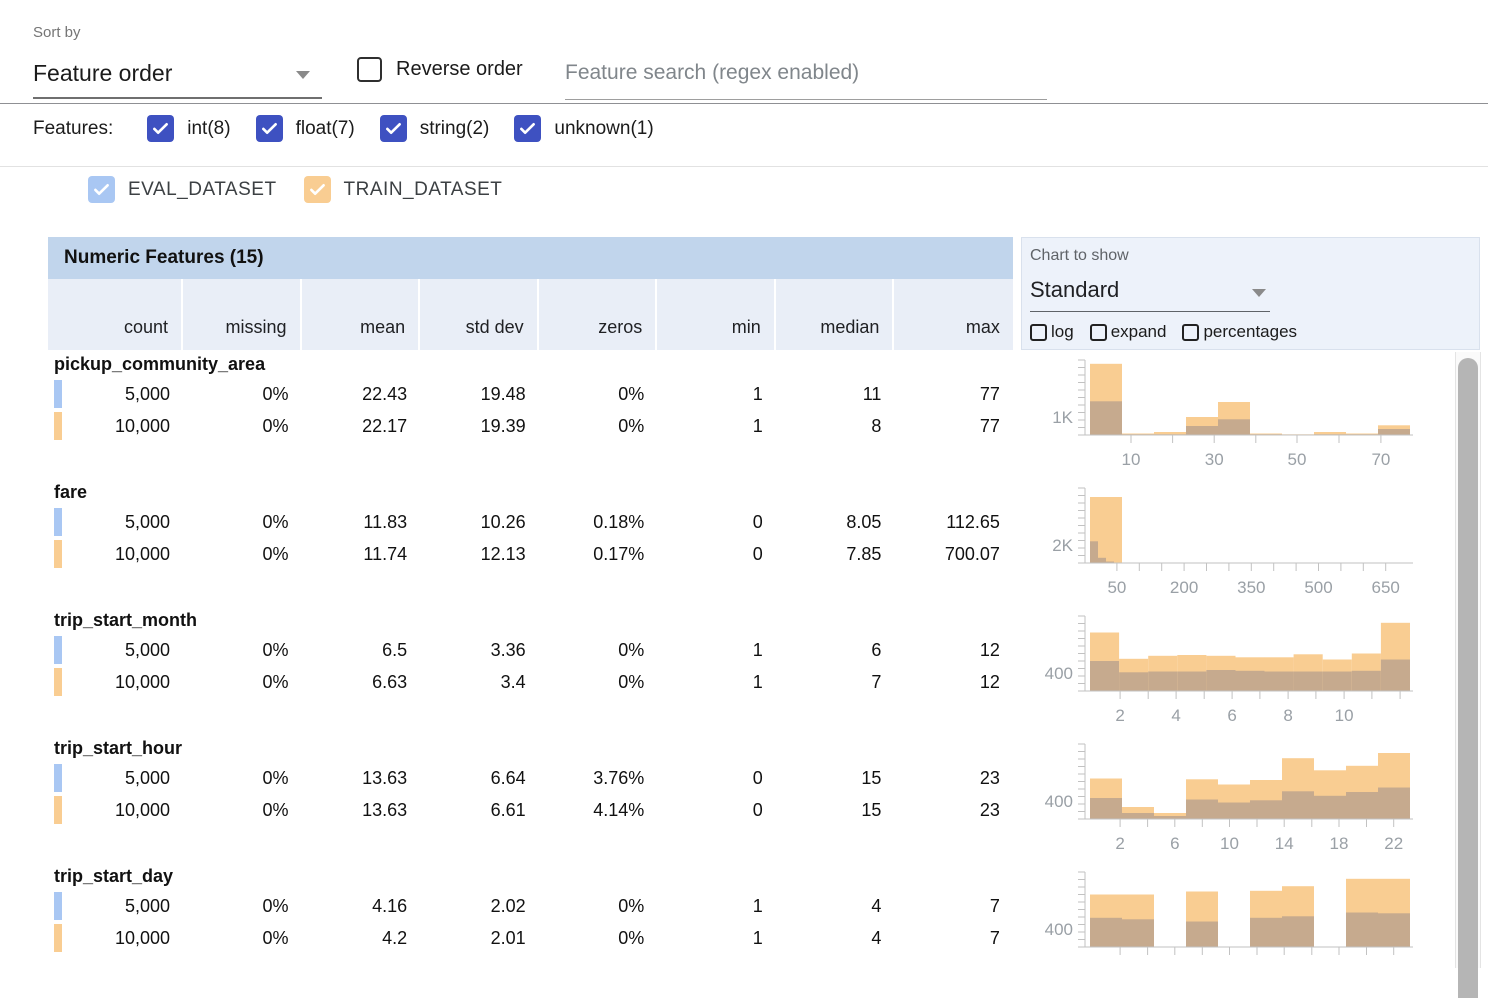  Describe the element at coordinates (876, 426) in the screenshot. I see `stat-cell: 8` at that location.